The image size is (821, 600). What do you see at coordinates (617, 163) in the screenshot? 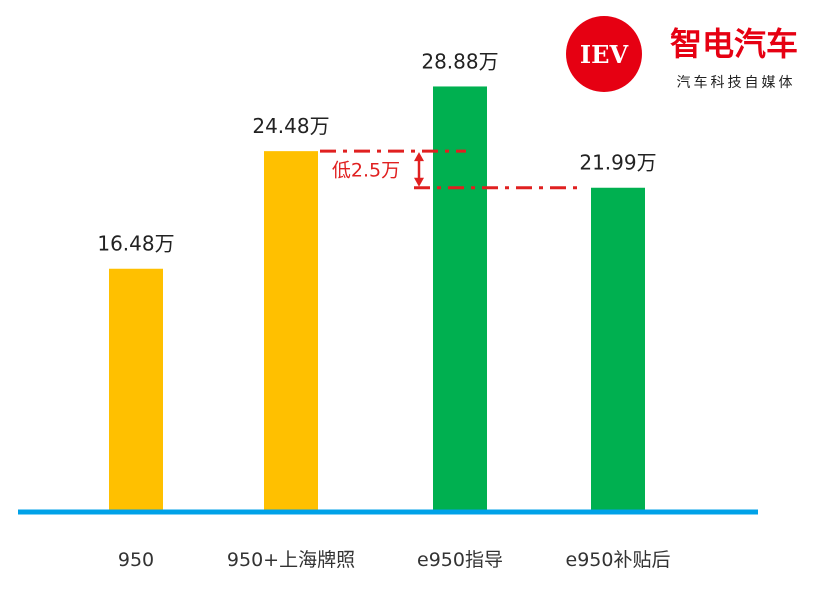
I see `data-label-4: 21.99万` at bounding box center [617, 163].